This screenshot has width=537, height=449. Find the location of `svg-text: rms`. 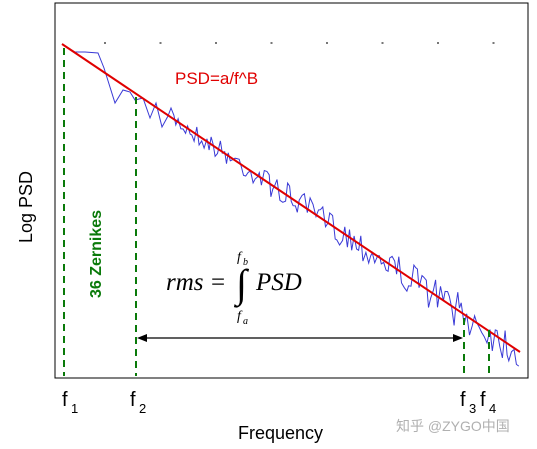

svg-text: rms is located at coordinates (185, 282).